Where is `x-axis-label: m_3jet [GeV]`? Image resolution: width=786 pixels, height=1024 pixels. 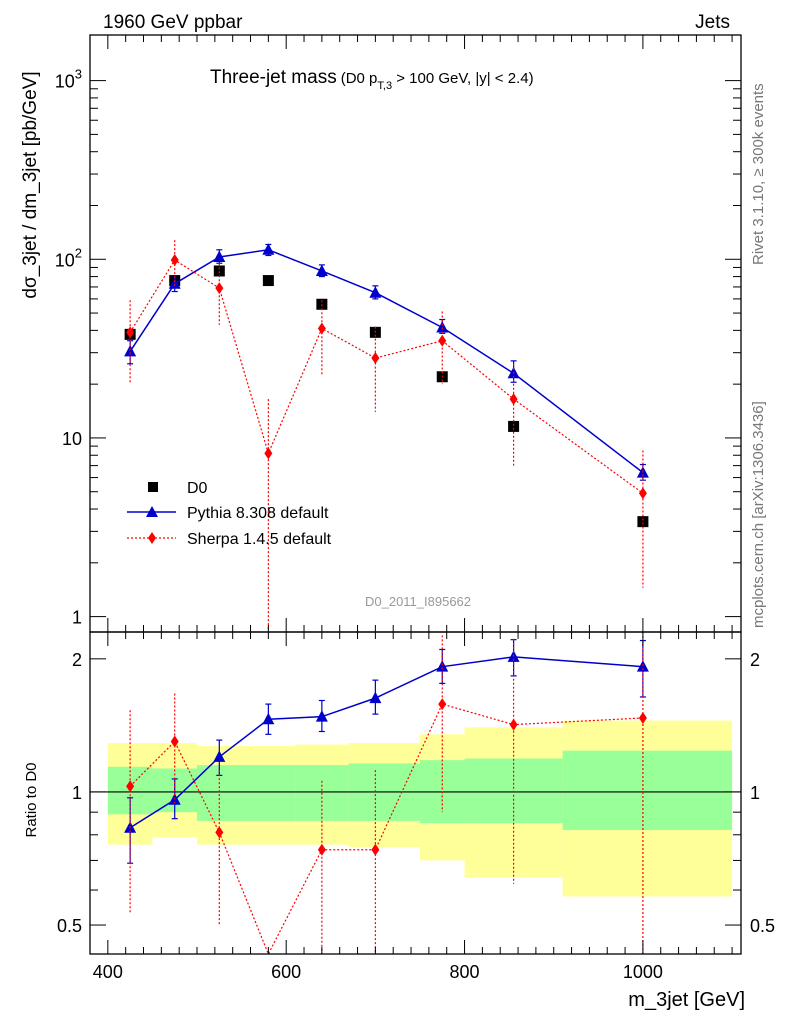 x-axis-label: m_3jet [GeV] is located at coordinates (686, 1000).